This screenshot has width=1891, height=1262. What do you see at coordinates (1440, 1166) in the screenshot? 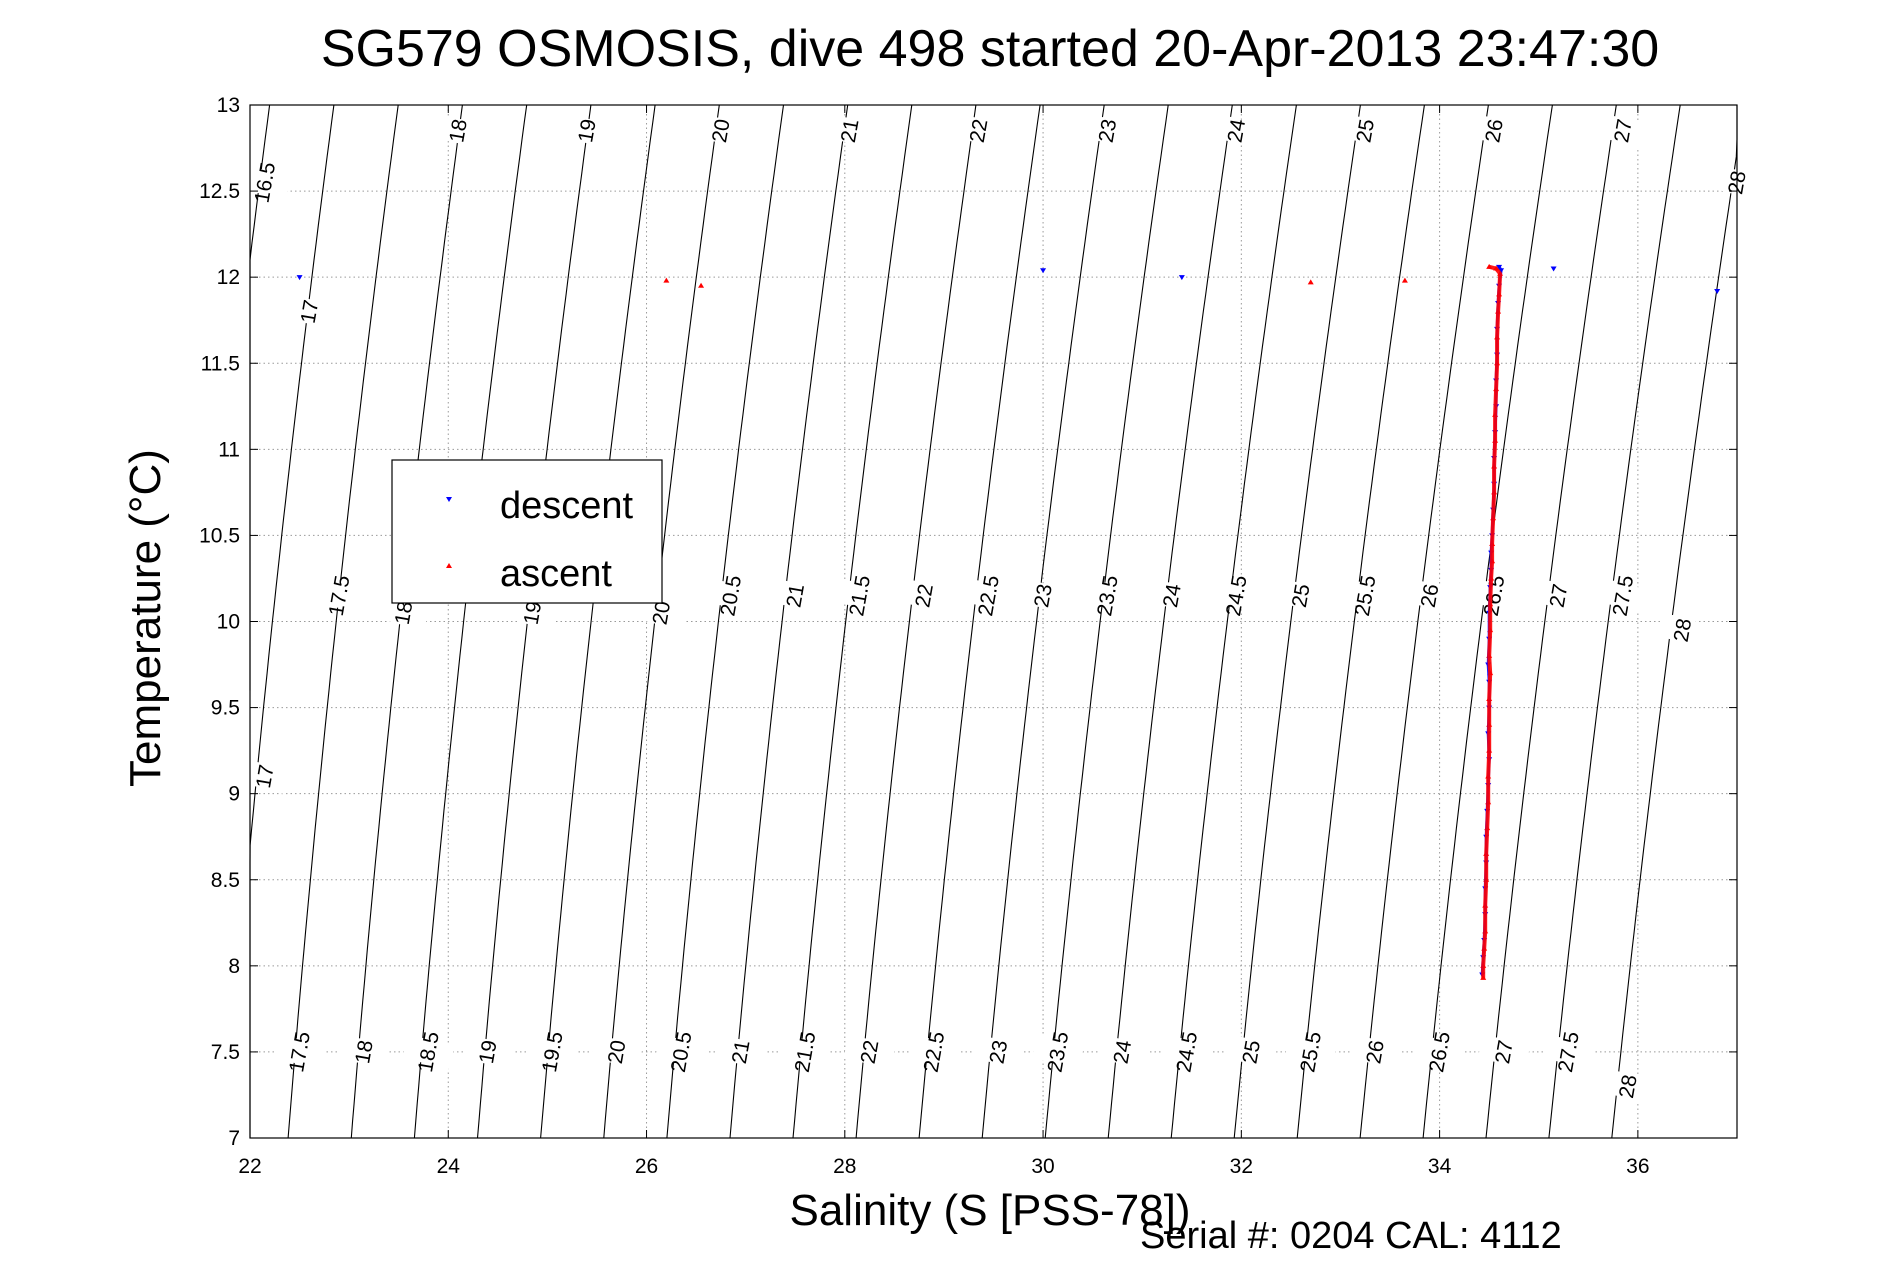
I see `x-tick-label: 34` at bounding box center [1440, 1166].